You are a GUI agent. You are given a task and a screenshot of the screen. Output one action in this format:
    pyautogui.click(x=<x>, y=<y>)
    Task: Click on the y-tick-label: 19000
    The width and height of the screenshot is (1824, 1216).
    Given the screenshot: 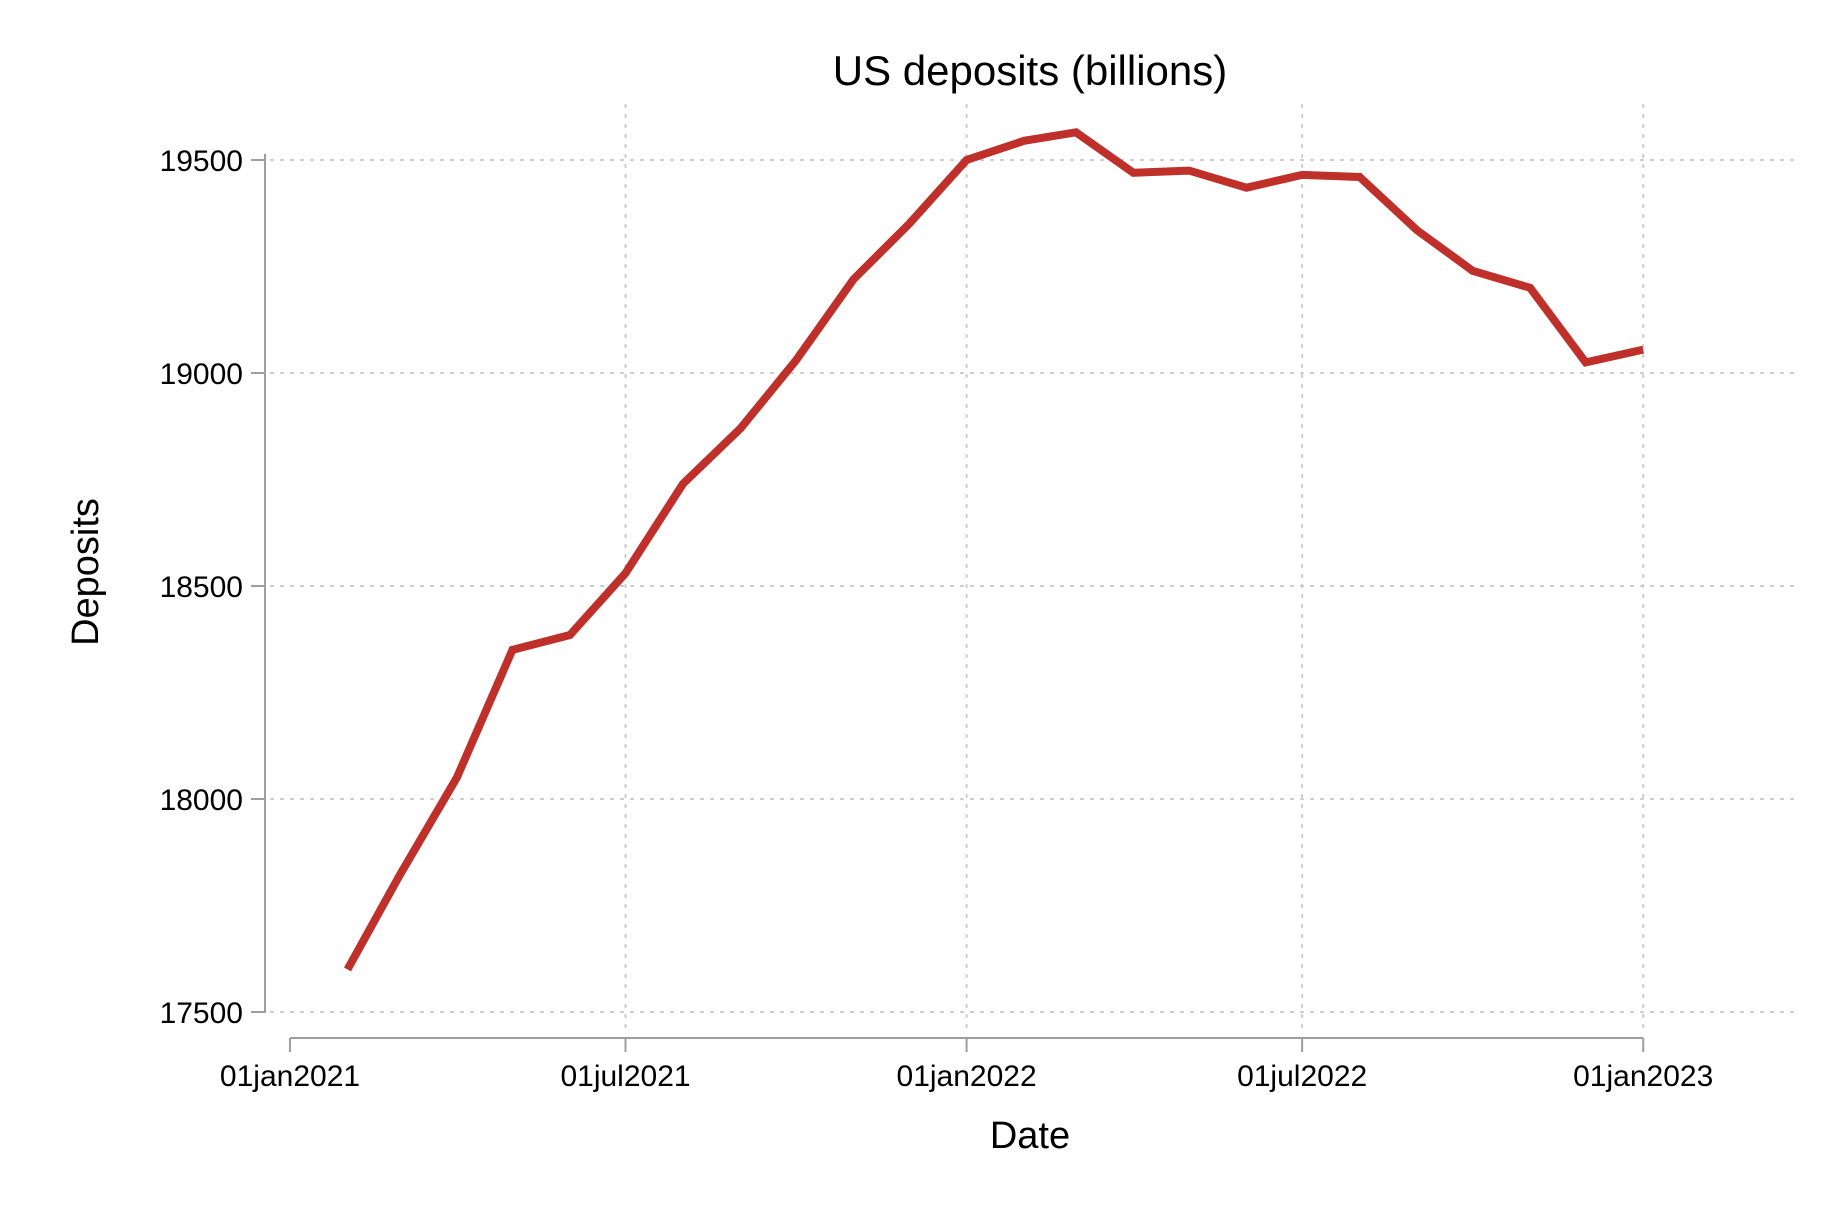 What is the action you would take?
    pyautogui.click(x=201, y=374)
    